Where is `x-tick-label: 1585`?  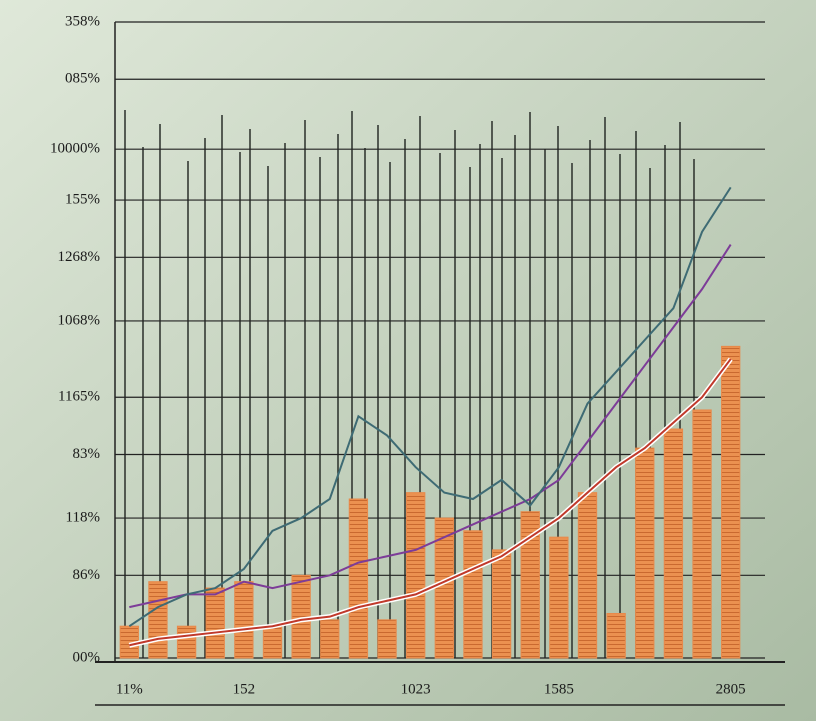 x-tick-label: 1585 is located at coordinates (559, 689).